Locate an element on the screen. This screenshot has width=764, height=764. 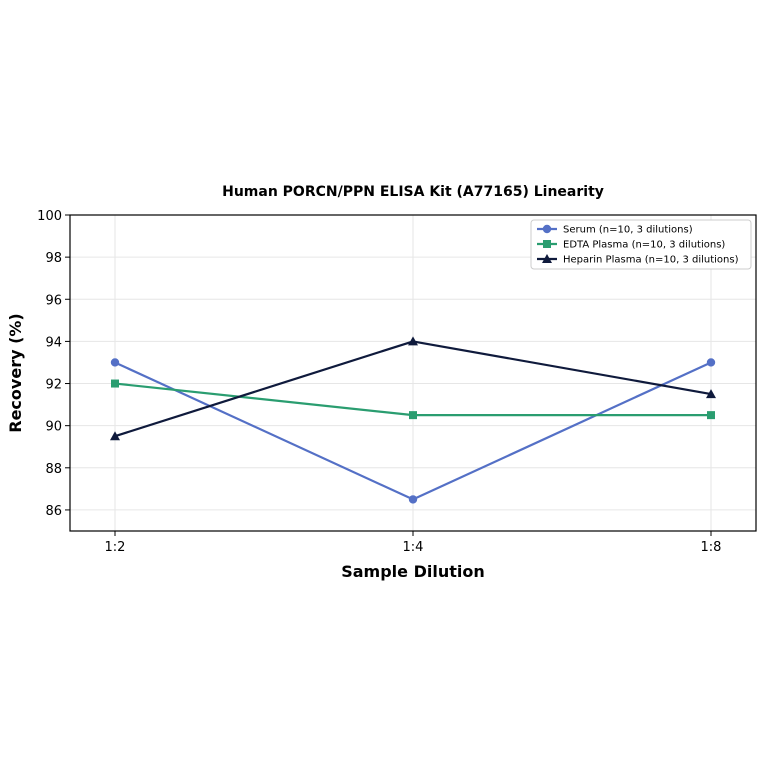
legend-label: EDTA Plasma (n=10, 3 dilutions) is located at coordinates (644, 245).